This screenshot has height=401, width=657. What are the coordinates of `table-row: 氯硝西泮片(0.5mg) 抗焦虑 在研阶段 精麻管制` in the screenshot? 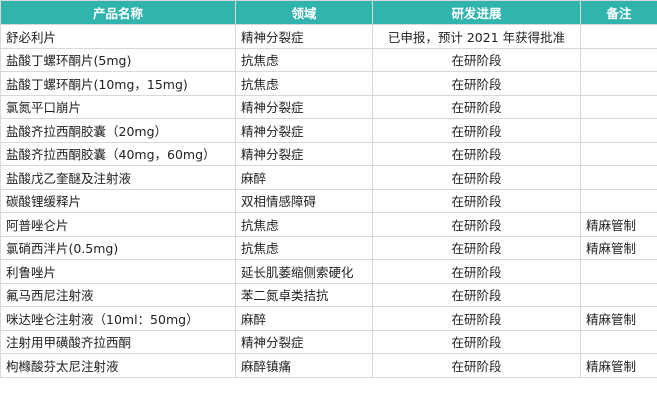 It's located at (328, 247).